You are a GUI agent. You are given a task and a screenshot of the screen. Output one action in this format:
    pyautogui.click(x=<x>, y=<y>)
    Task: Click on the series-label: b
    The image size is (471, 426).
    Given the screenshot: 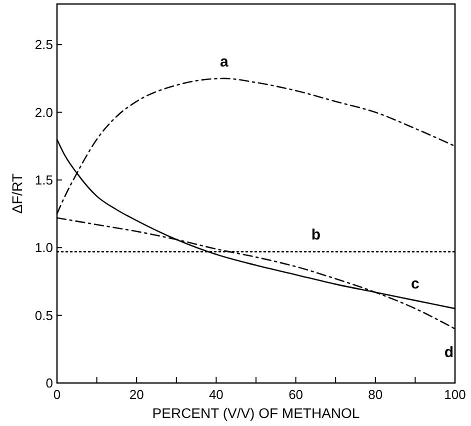 What is the action you would take?
    pyautogui.click(x=316, y=235)
    